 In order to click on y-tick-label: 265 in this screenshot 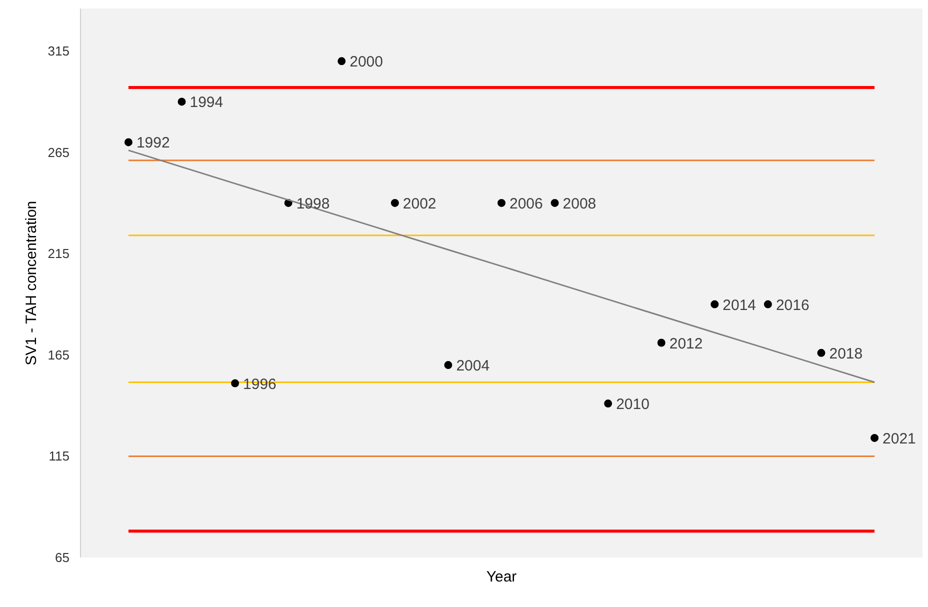, I will do `click(59, 152)`.